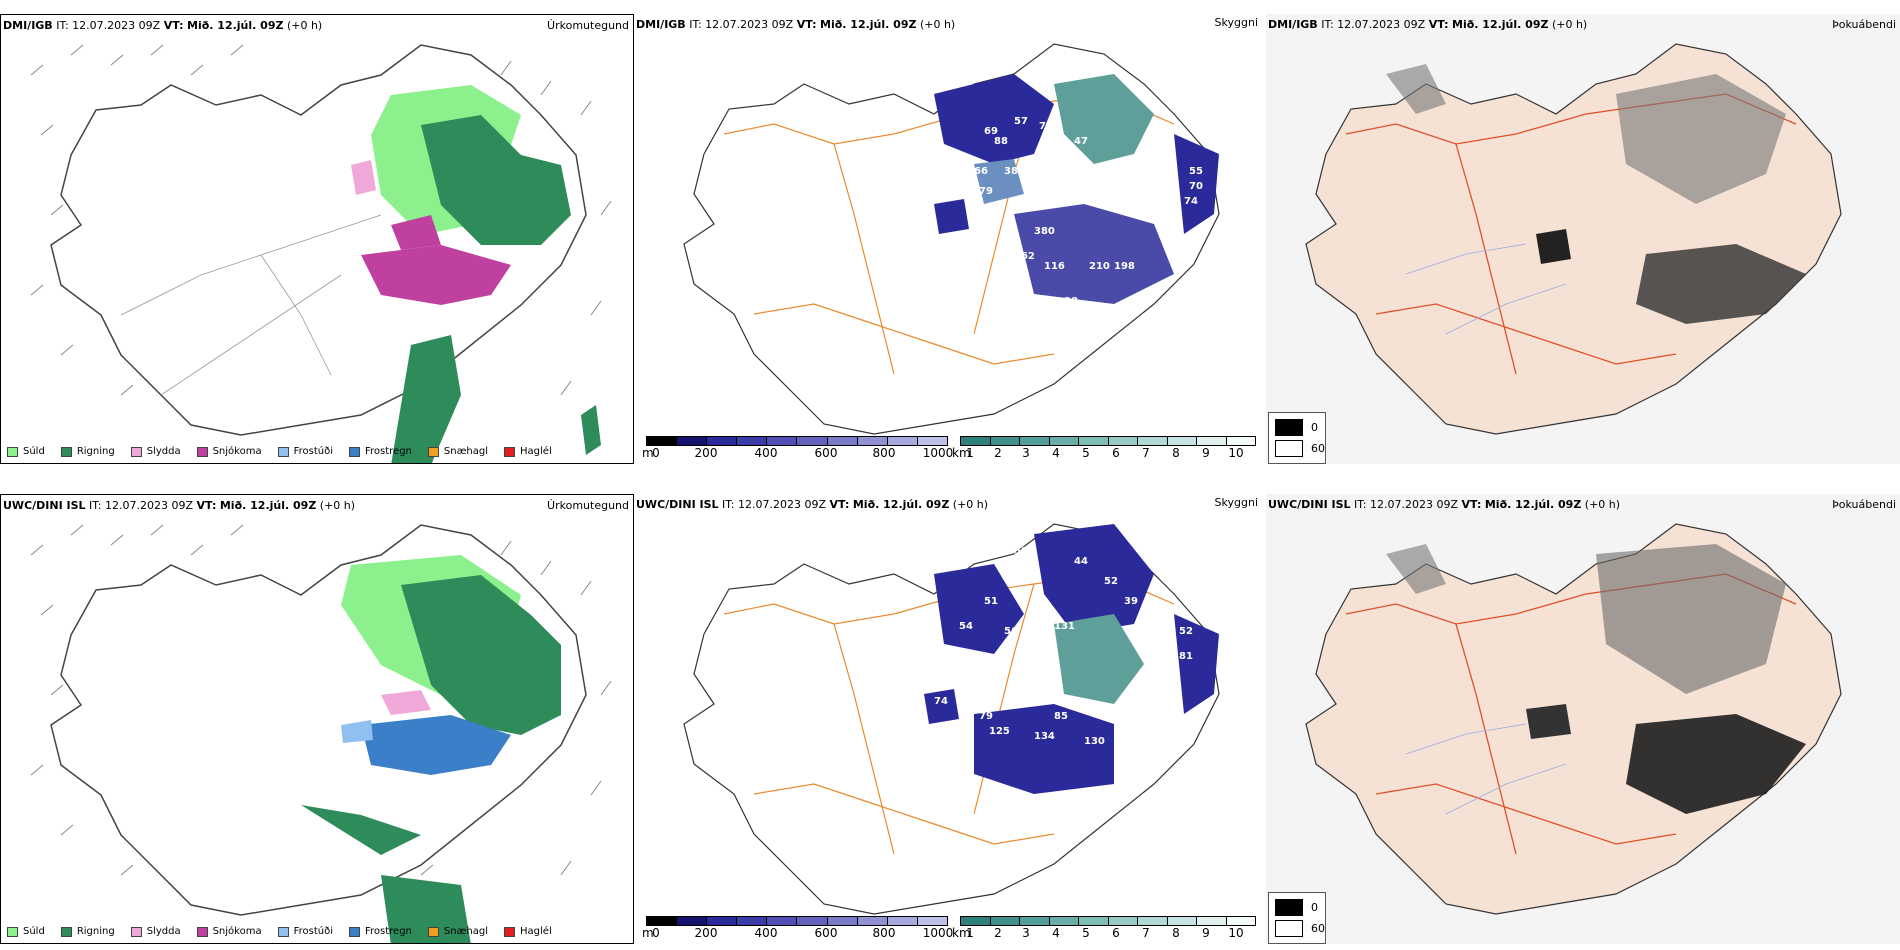  I want to click on visibility-value-label: 54, so click(966, 626).